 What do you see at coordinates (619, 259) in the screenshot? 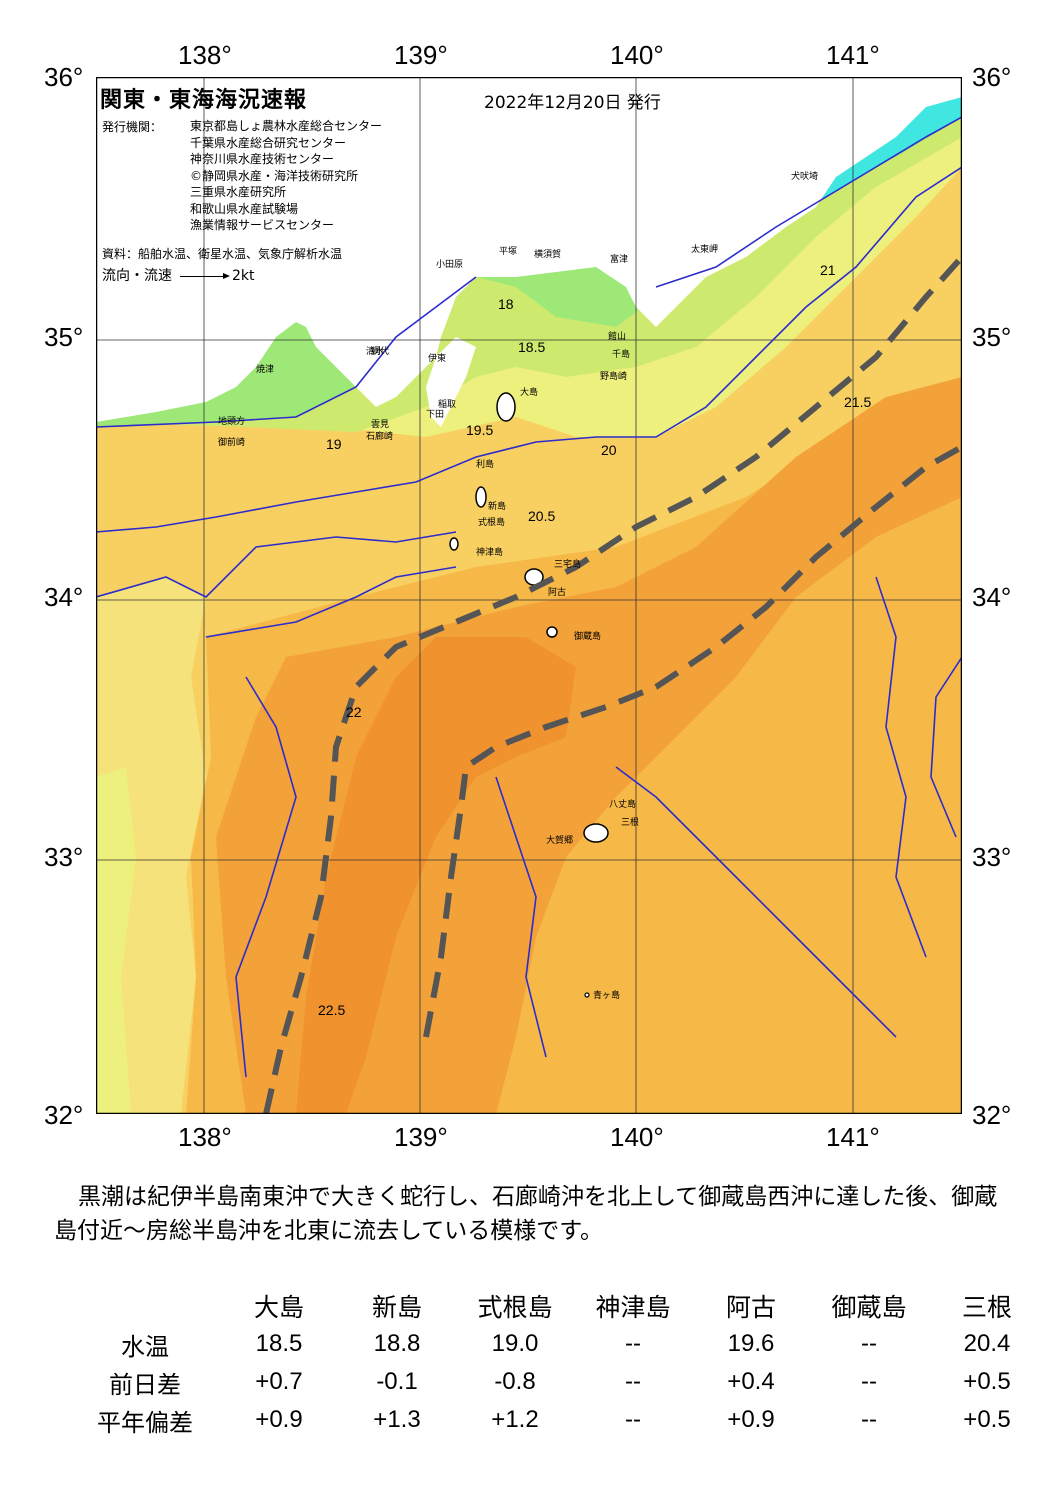
I see `place-label-futtsu: 富津` at bounding box center [619, 259].